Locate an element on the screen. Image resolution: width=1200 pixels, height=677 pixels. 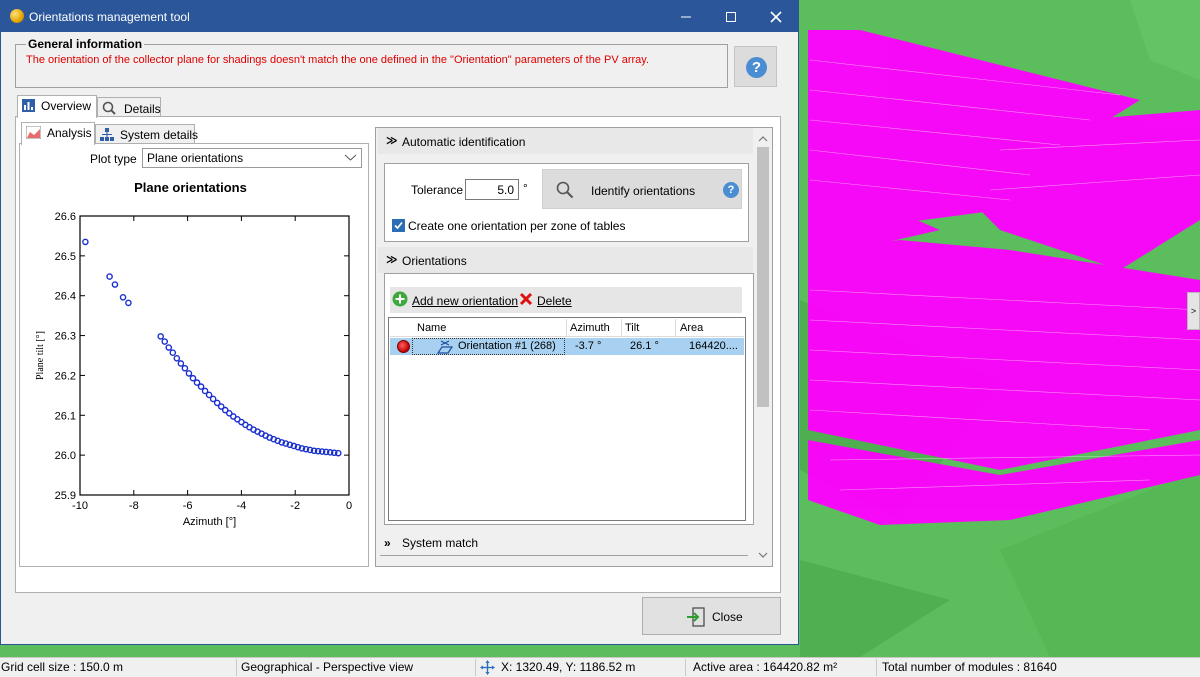
minimize-icon is located at coordinates (686, 17).